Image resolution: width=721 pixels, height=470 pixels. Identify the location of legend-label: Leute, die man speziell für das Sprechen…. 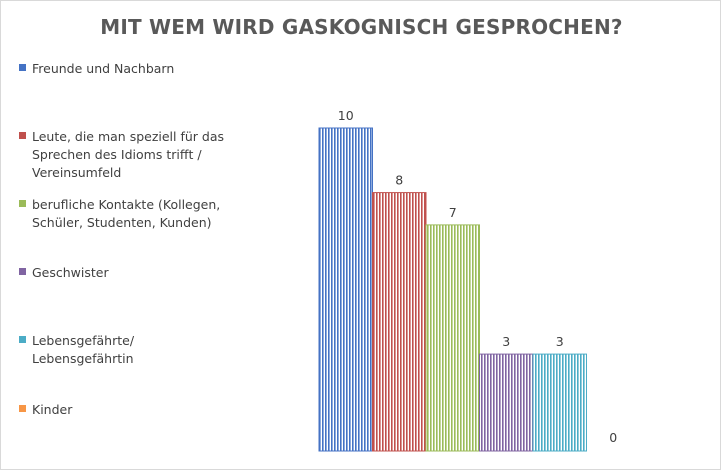
(128, 154).